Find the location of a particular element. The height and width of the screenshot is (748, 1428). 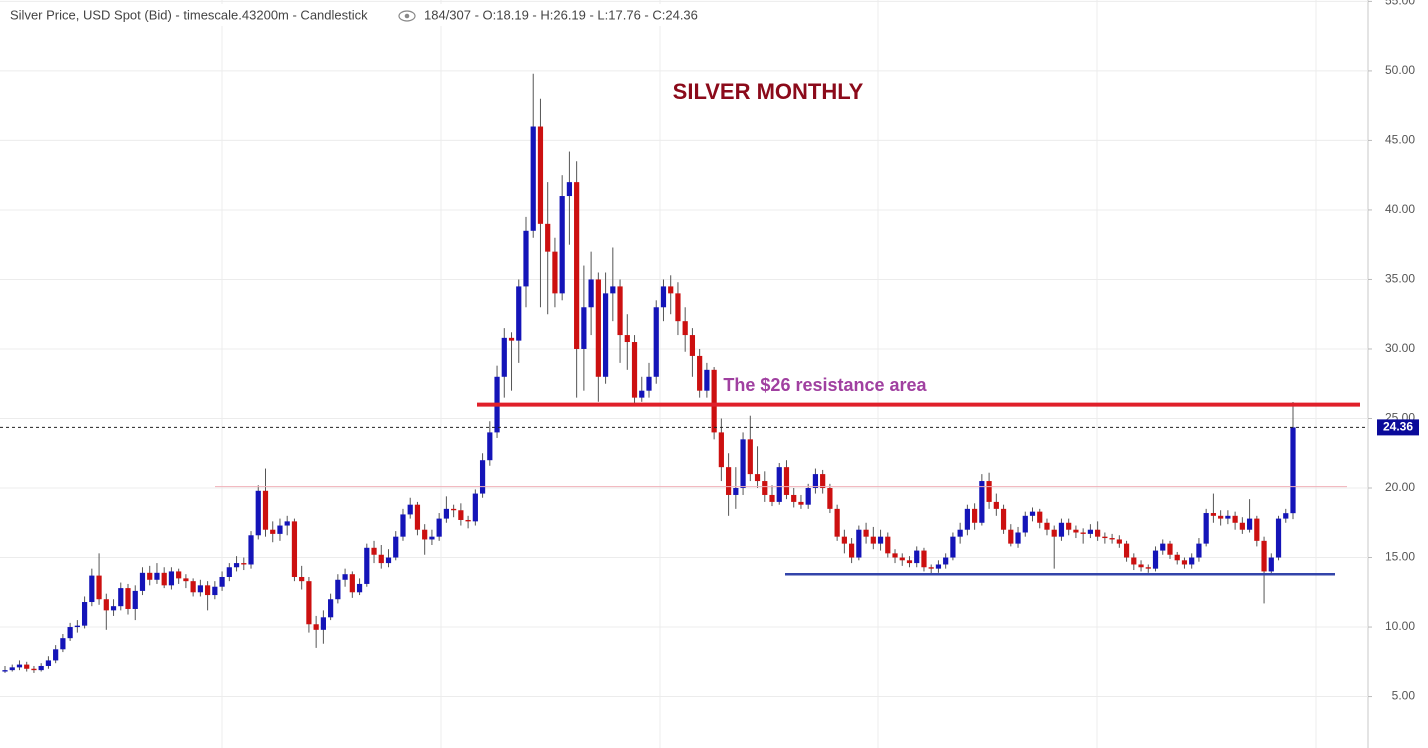

y-tick-label: 55.00 is located at coordinates (1400, 4).